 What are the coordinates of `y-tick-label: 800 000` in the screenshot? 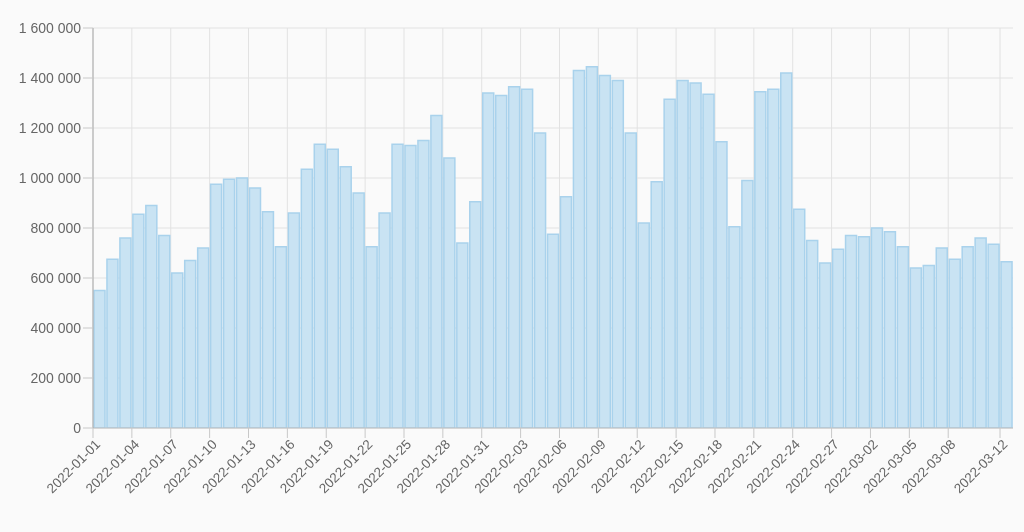 It's located at (56, 227).